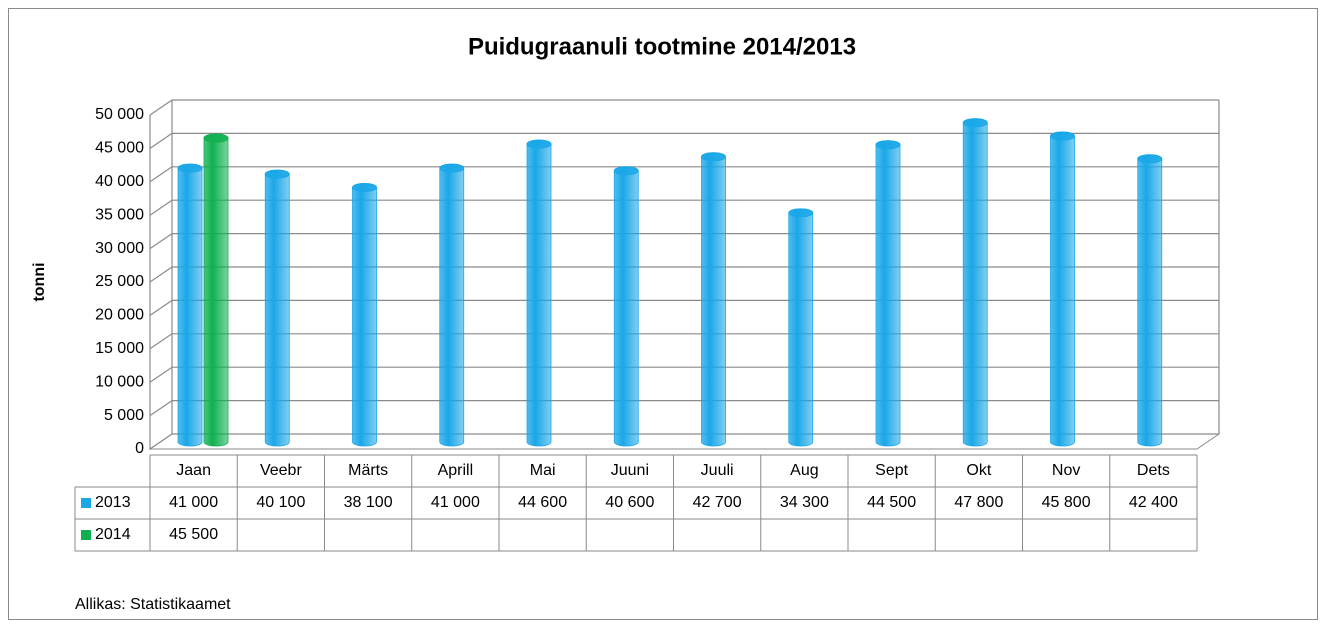  I want to click on y-tick-label: 0, so click(139, 448).